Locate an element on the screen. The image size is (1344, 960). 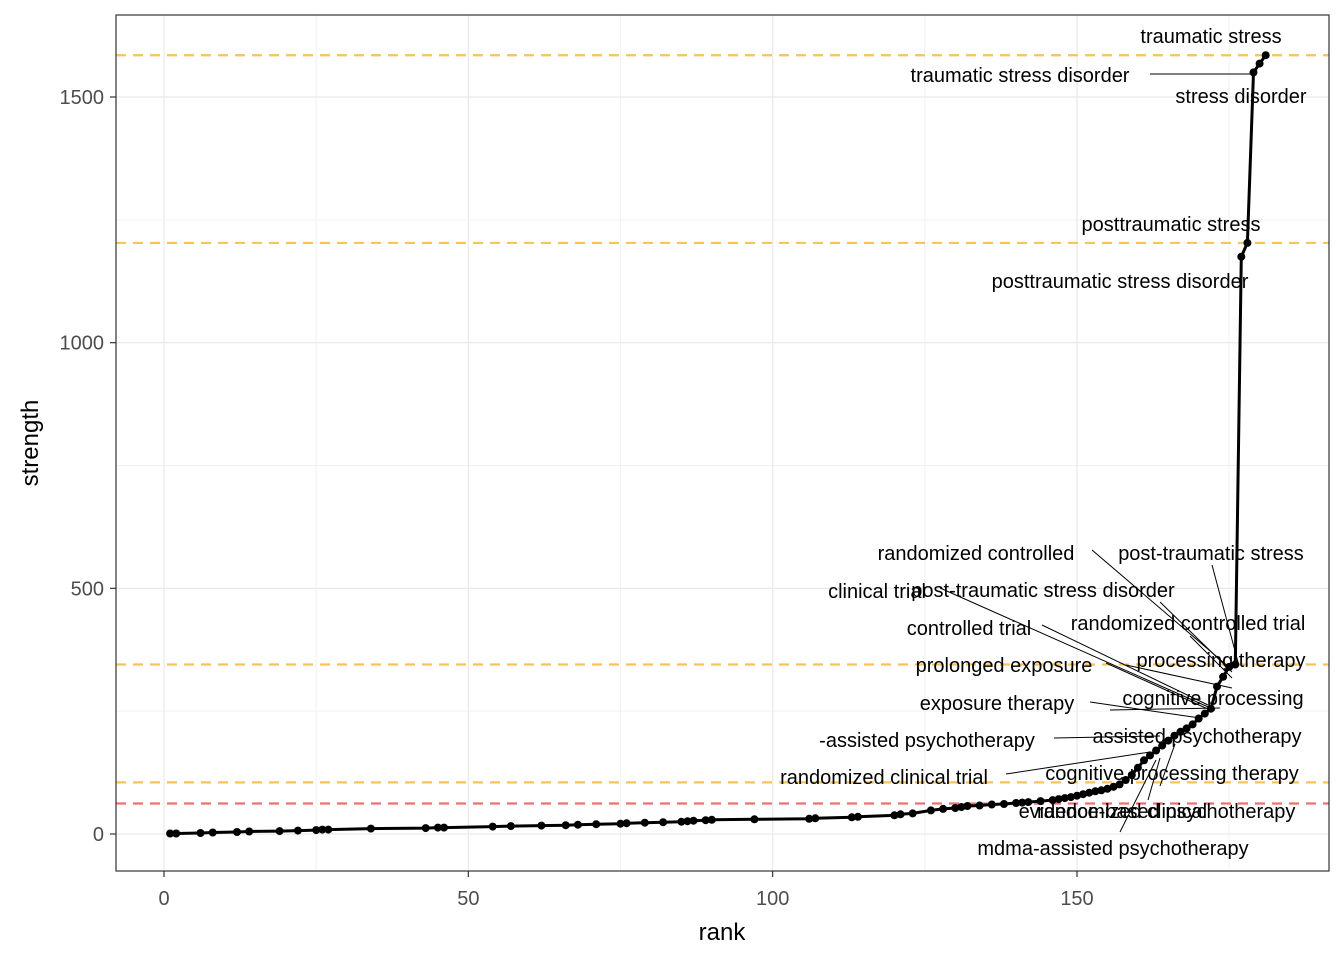
y-tick-label: 1000 is located at coordinates (82, 344).